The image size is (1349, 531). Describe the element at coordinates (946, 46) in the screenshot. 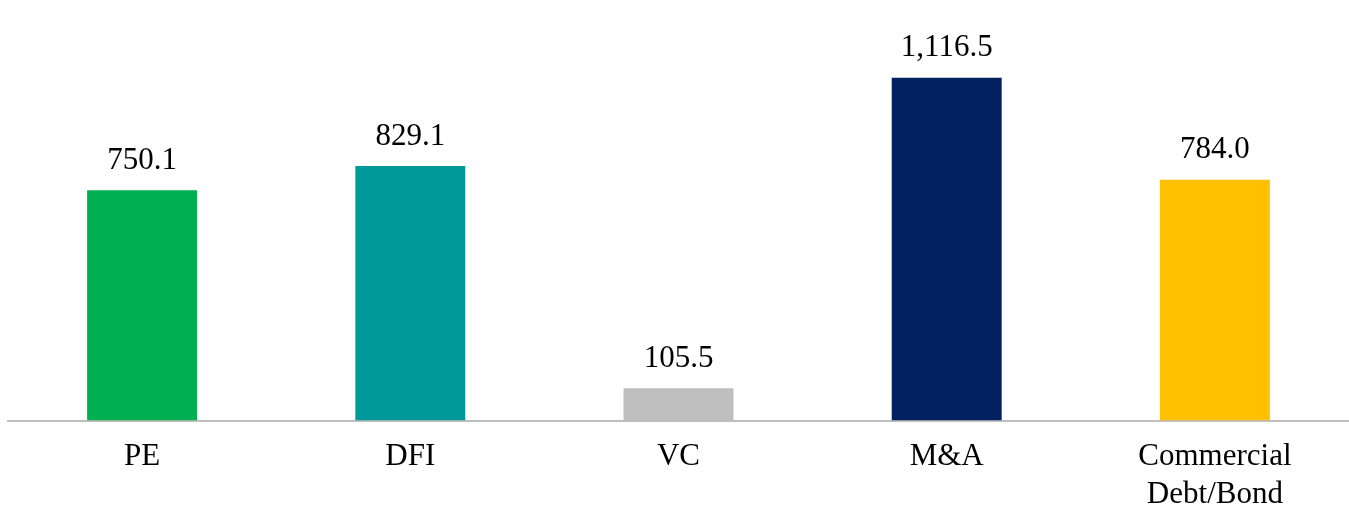

I see `data-label: 1,116.5` at that location.